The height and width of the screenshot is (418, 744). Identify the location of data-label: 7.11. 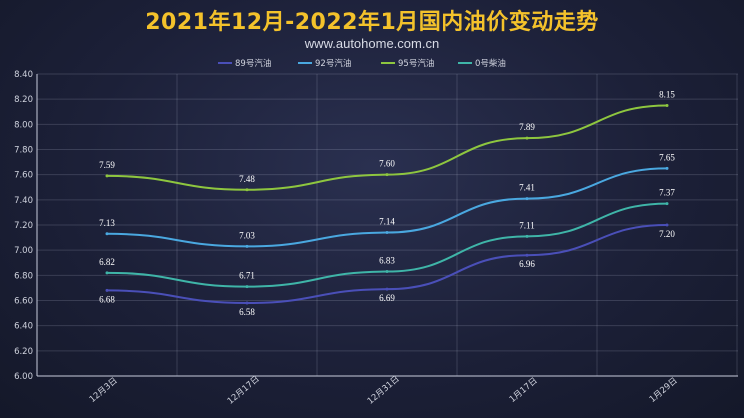
(526, 225).